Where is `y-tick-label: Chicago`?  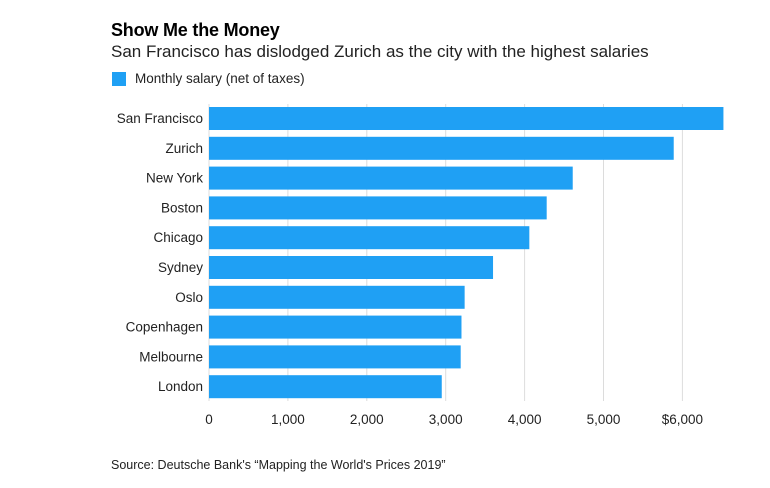 y-tick-label: Chicago is located at coordinates (178, 237).